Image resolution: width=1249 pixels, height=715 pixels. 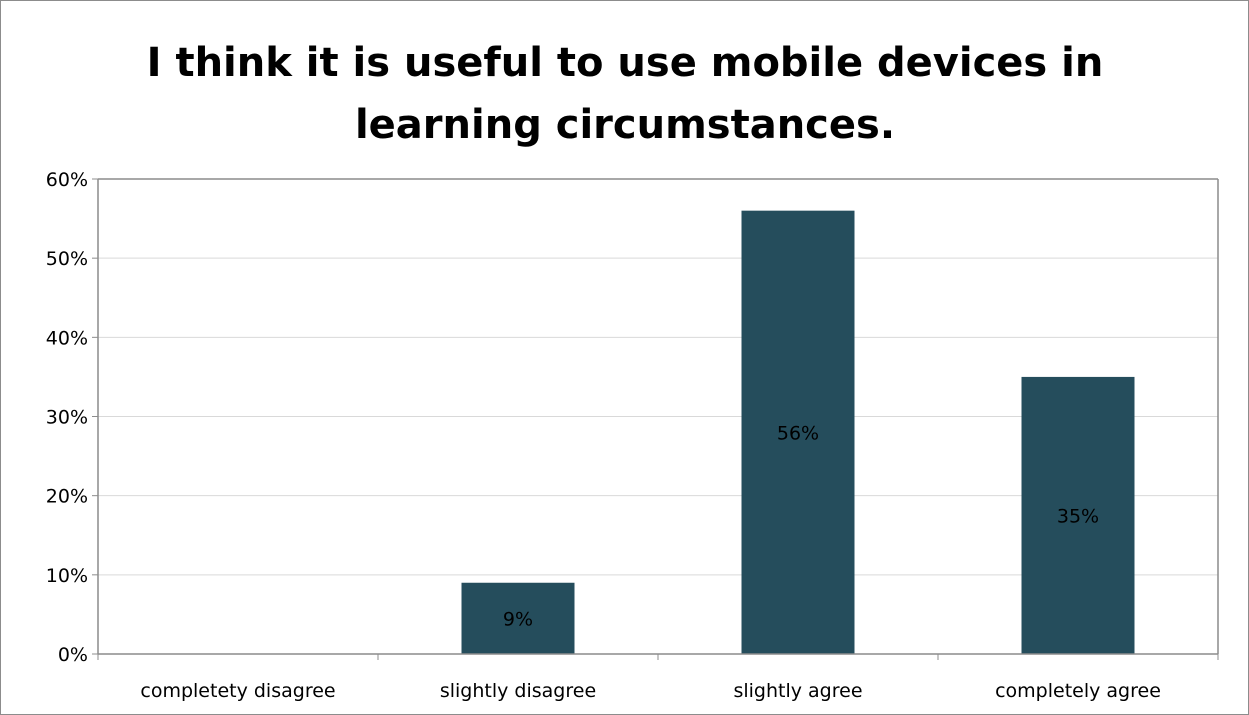 I want to click on y-tick-label-0: 0%, so click(x=73, y=655).